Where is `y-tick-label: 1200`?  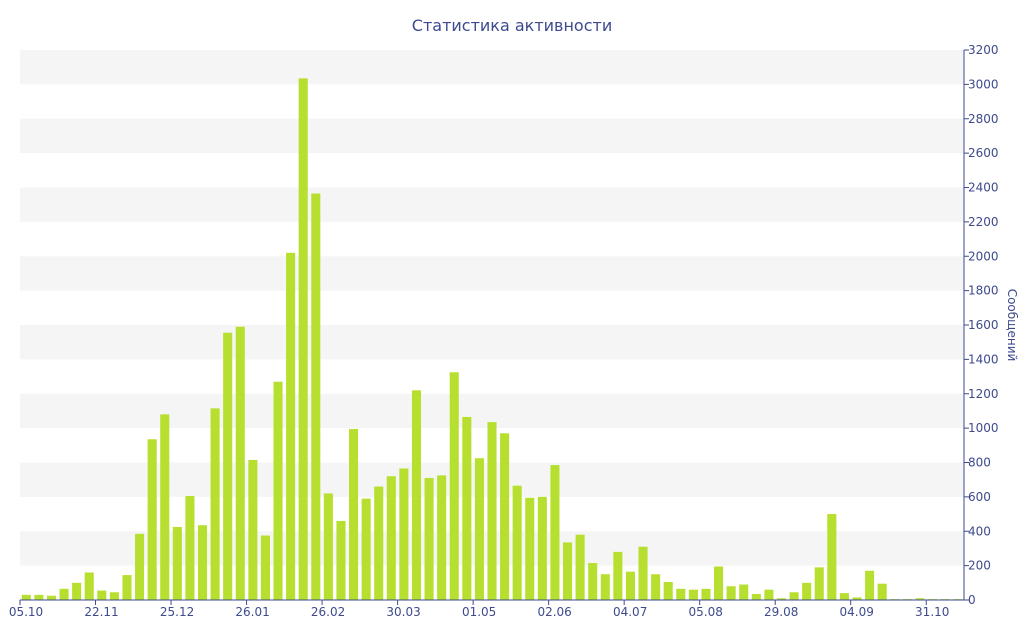
y-tick-label: 1200 is located at coordinates (983, 394).